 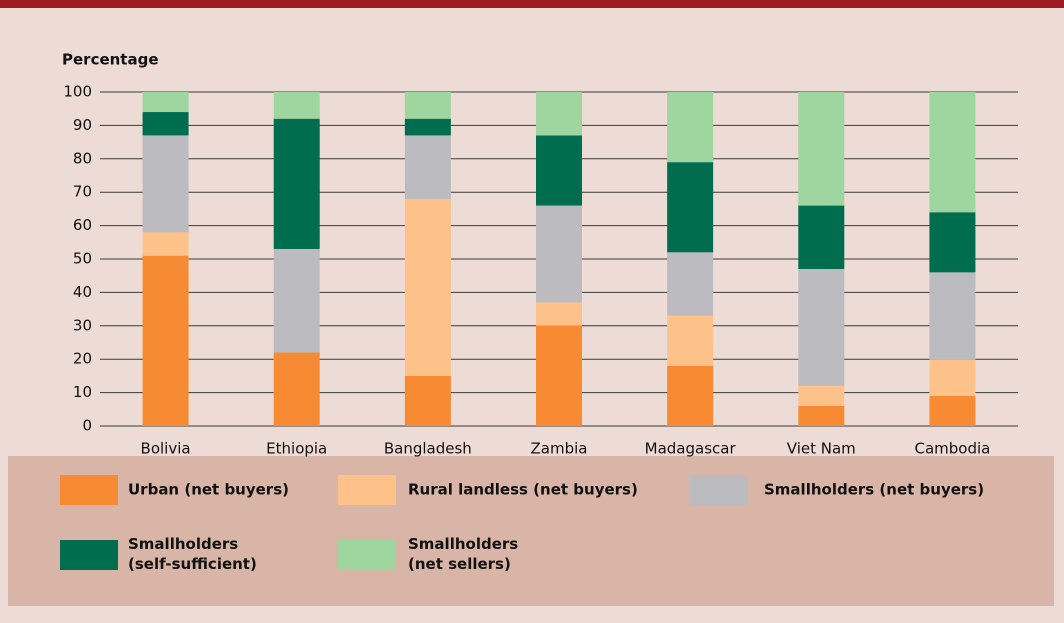 I want to click on top-band, so click(x=532, y=4).